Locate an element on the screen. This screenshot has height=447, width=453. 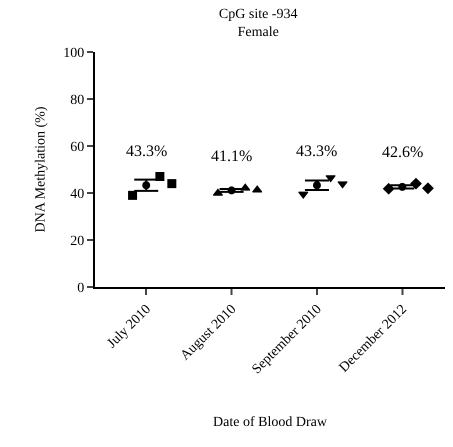
y-tick-label: 80 is located at coordinates (77, 100).